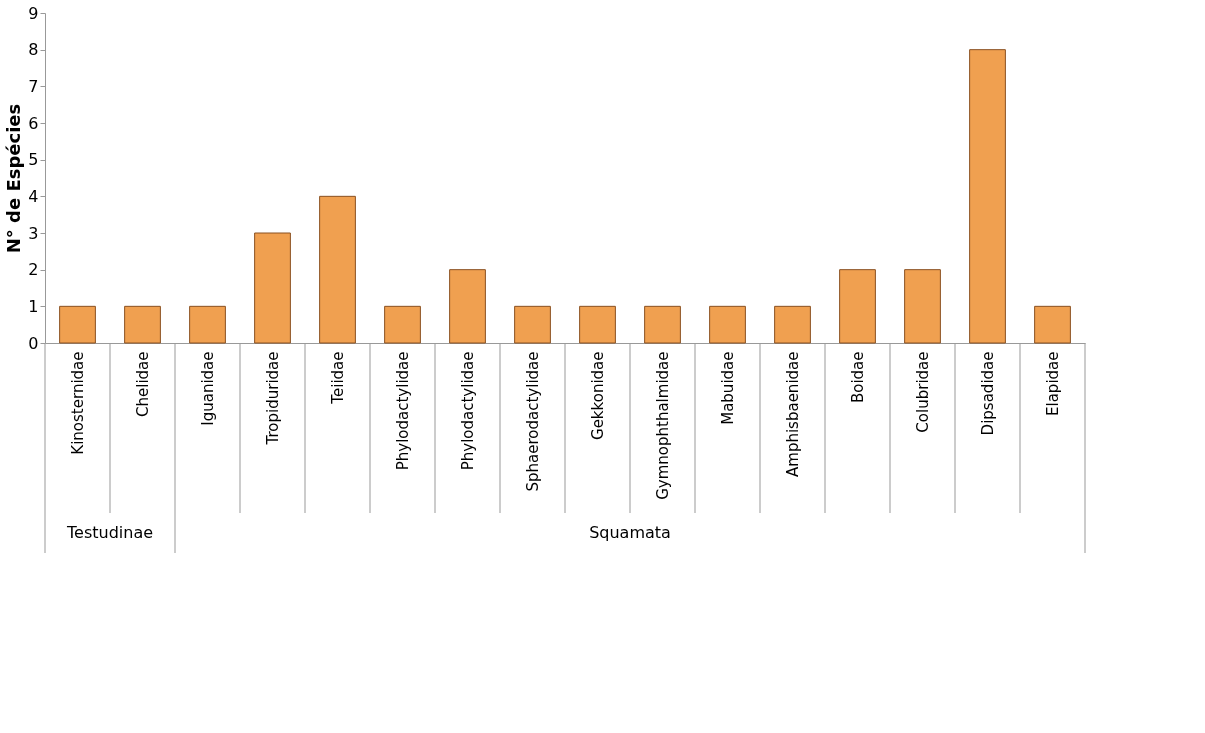 Image resolution: width=1205 pixels, height=733 pixels. What do you see at coordinates (272, 398) in the screenshot?
I see `x-tick-label: Tropiduridae` at bounding box center [272, 398].